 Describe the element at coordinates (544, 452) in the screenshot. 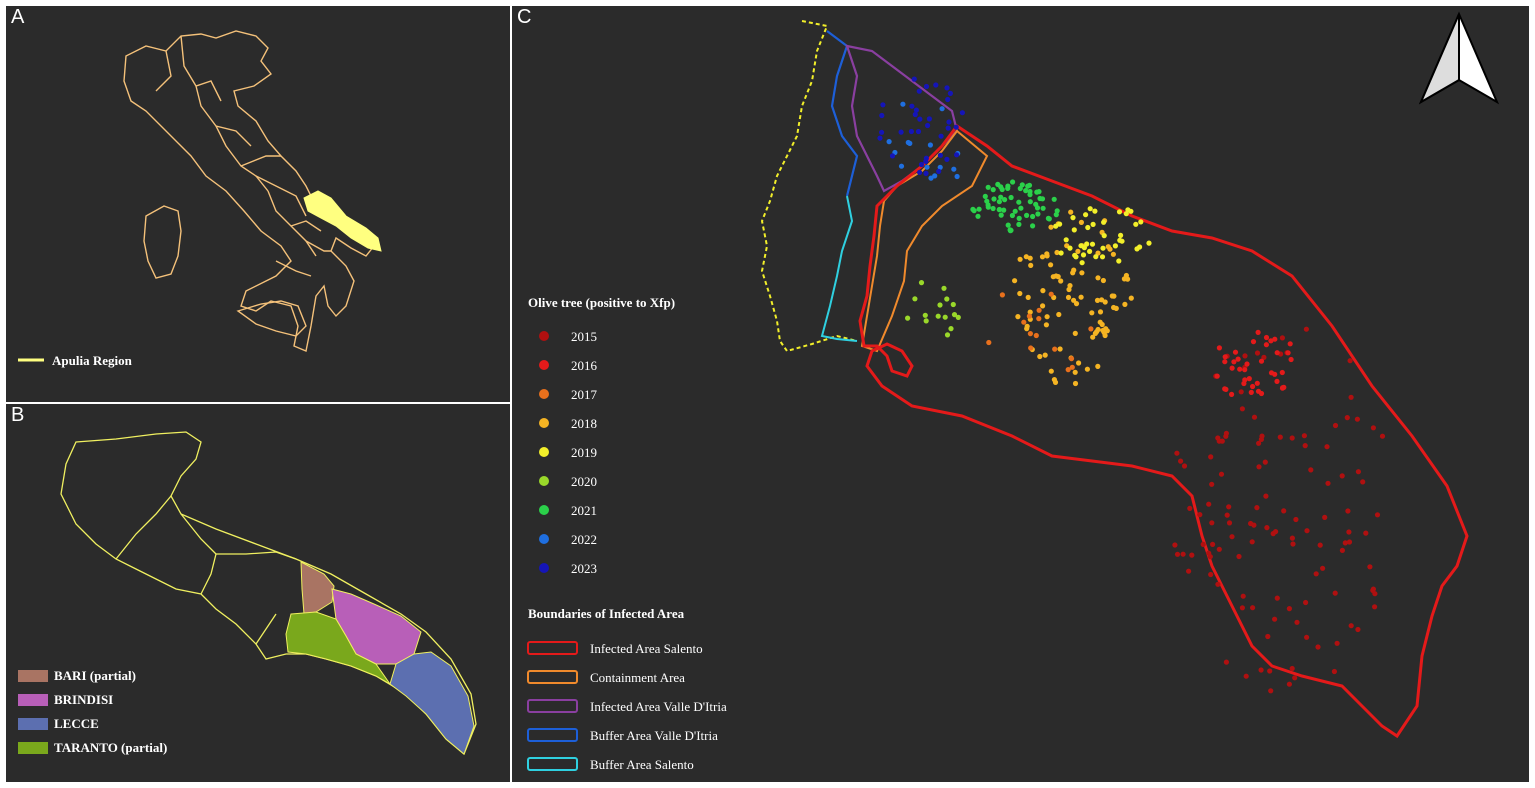

I see `year-legend-dot-2019` at that location.